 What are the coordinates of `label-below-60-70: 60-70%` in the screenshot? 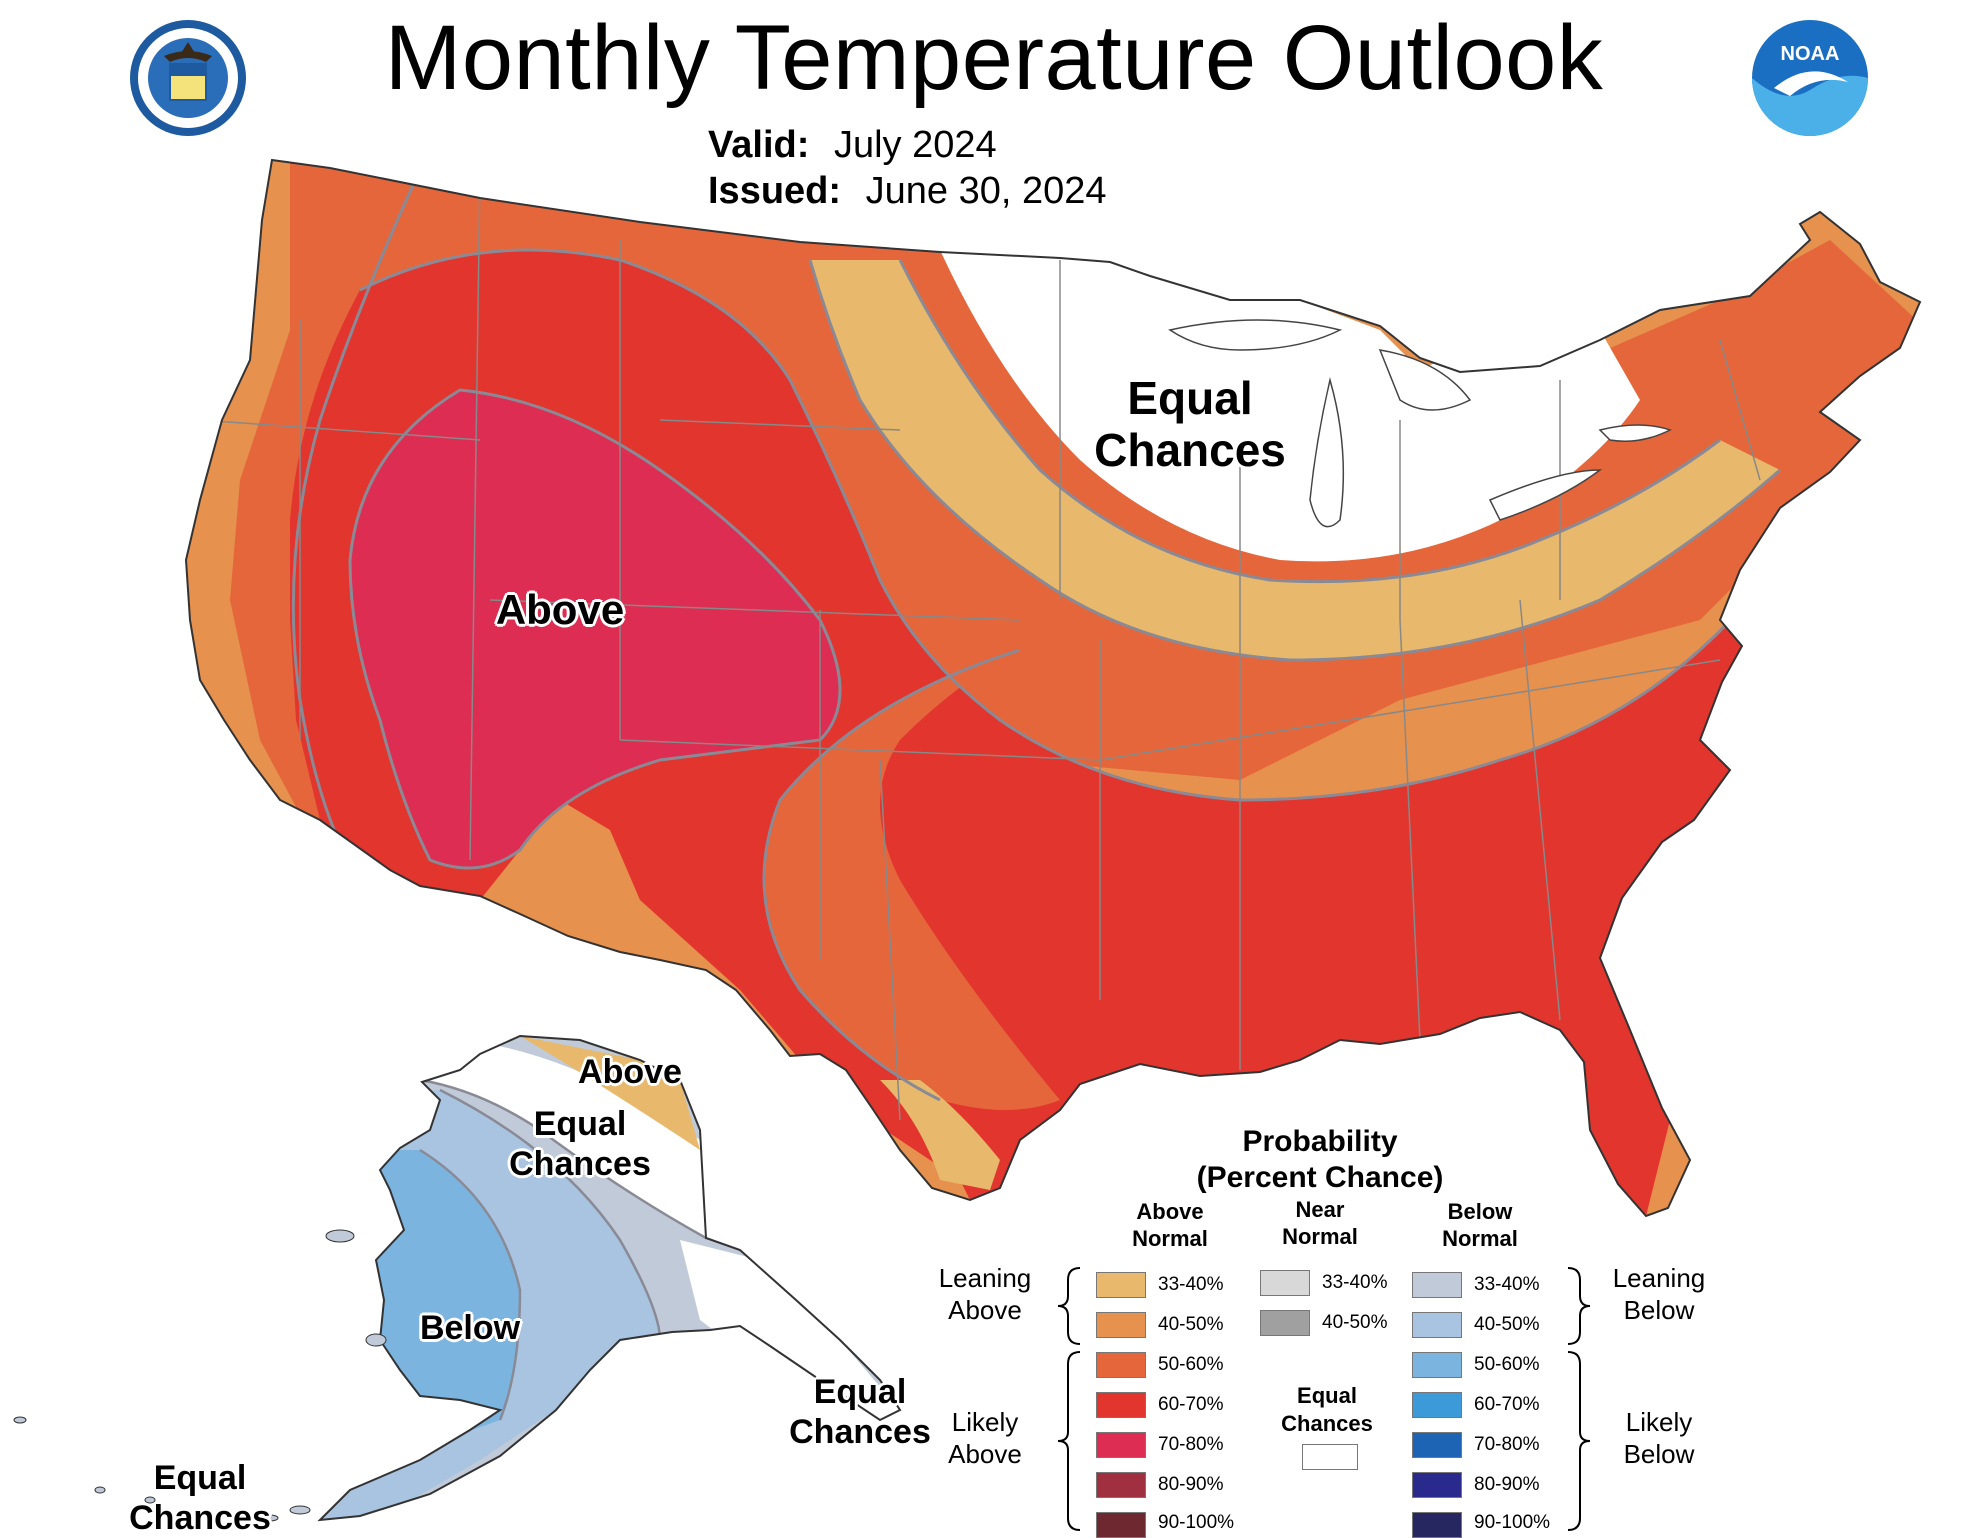 It's located at (1507, 1404).